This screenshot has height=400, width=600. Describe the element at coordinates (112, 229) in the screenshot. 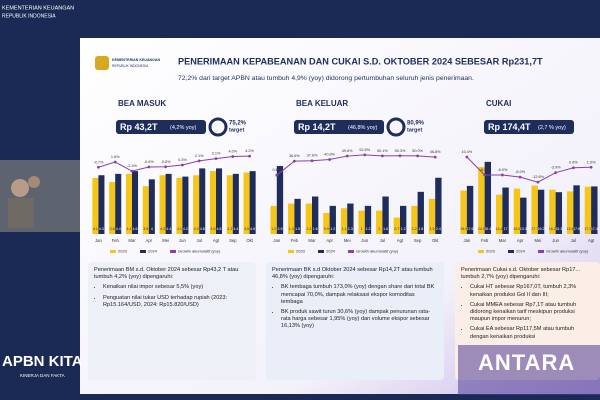

I see `bar-label: 3.8` at that location.